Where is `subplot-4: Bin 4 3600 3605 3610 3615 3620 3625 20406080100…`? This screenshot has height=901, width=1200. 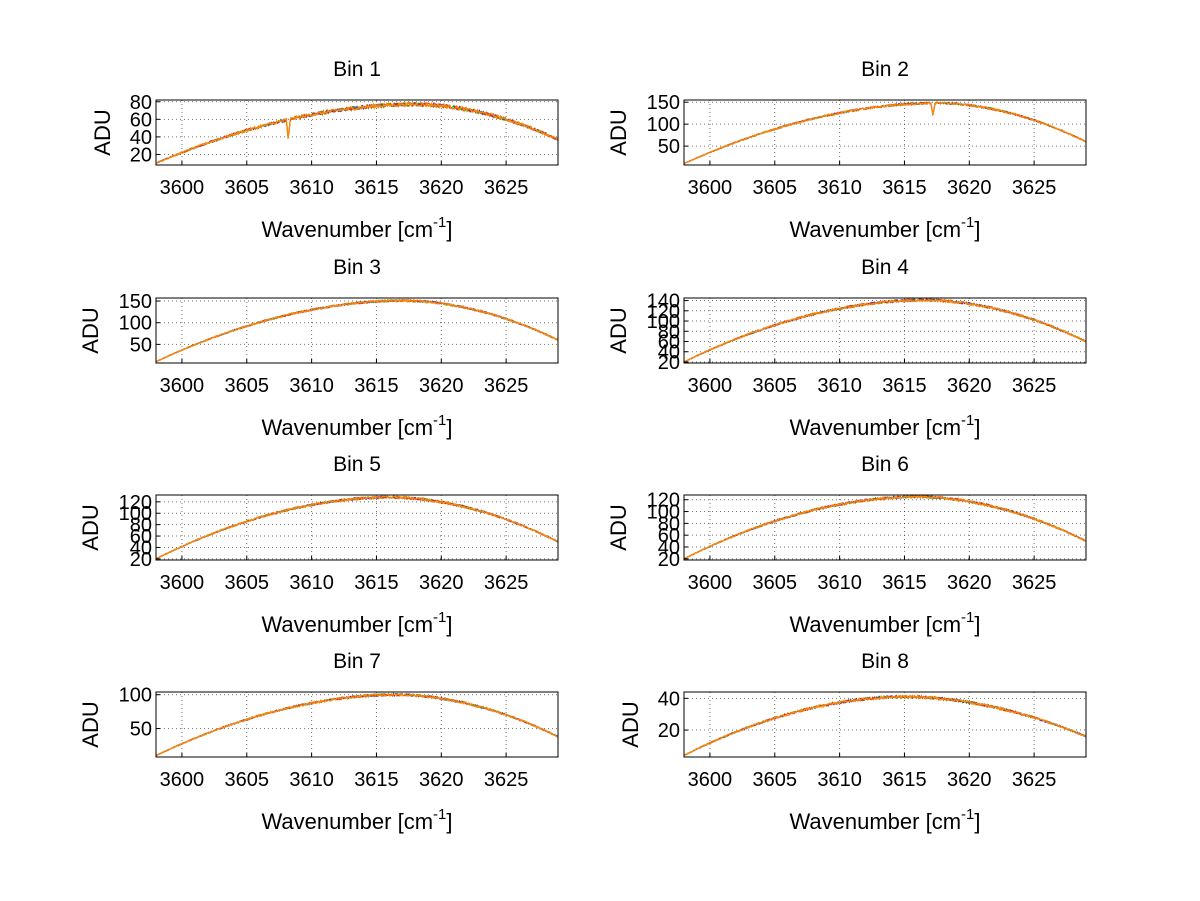
subplot-4: Bin 4 3600 3605 3610 3615 3620 3625 20406080100… is located at coordinates (846, 348).